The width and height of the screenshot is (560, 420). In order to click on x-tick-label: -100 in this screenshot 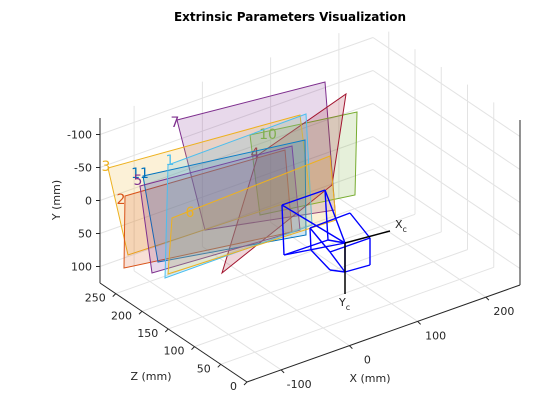, I will do `click(299, 384)`.